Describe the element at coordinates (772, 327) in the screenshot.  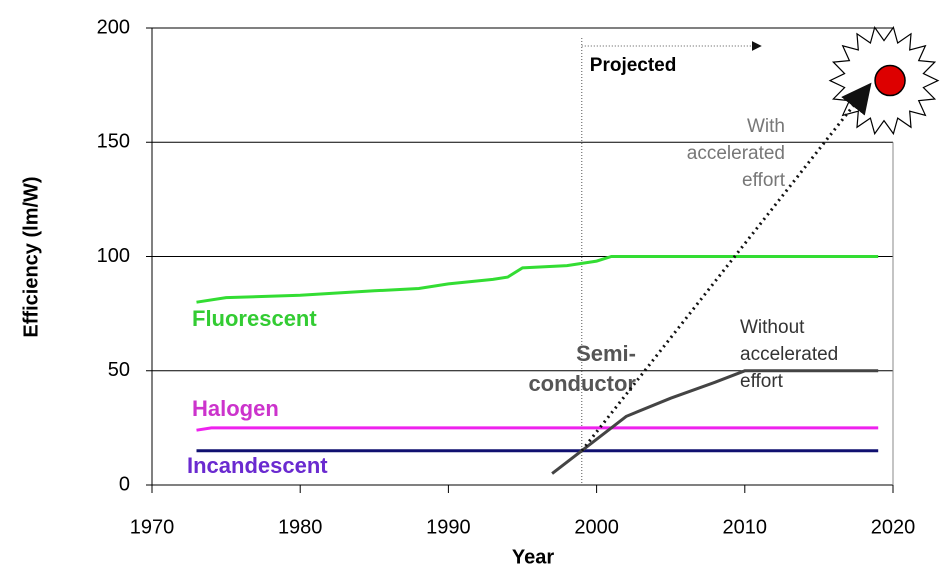
I see `note: Without` at that location.